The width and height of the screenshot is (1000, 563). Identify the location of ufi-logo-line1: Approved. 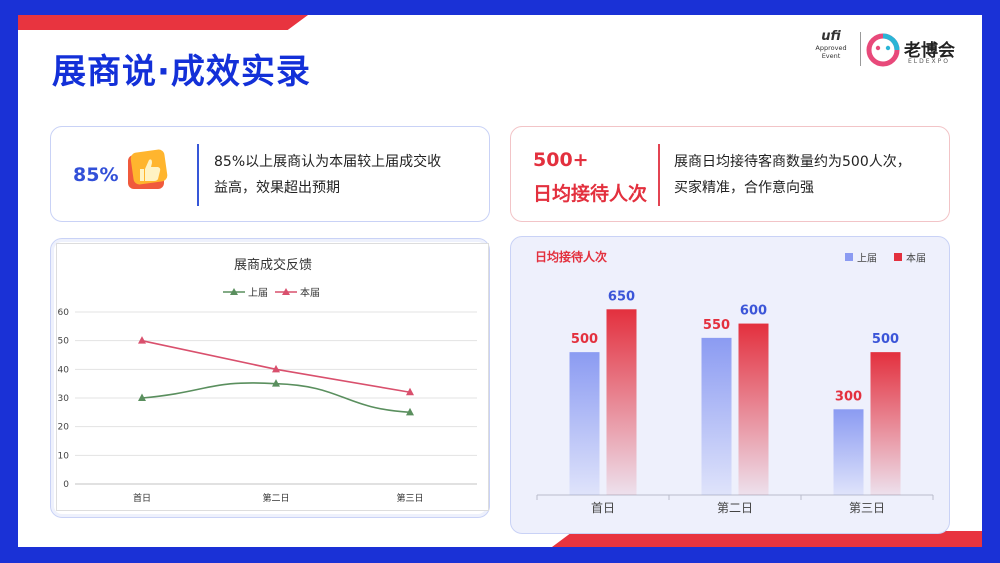
(831, 48).